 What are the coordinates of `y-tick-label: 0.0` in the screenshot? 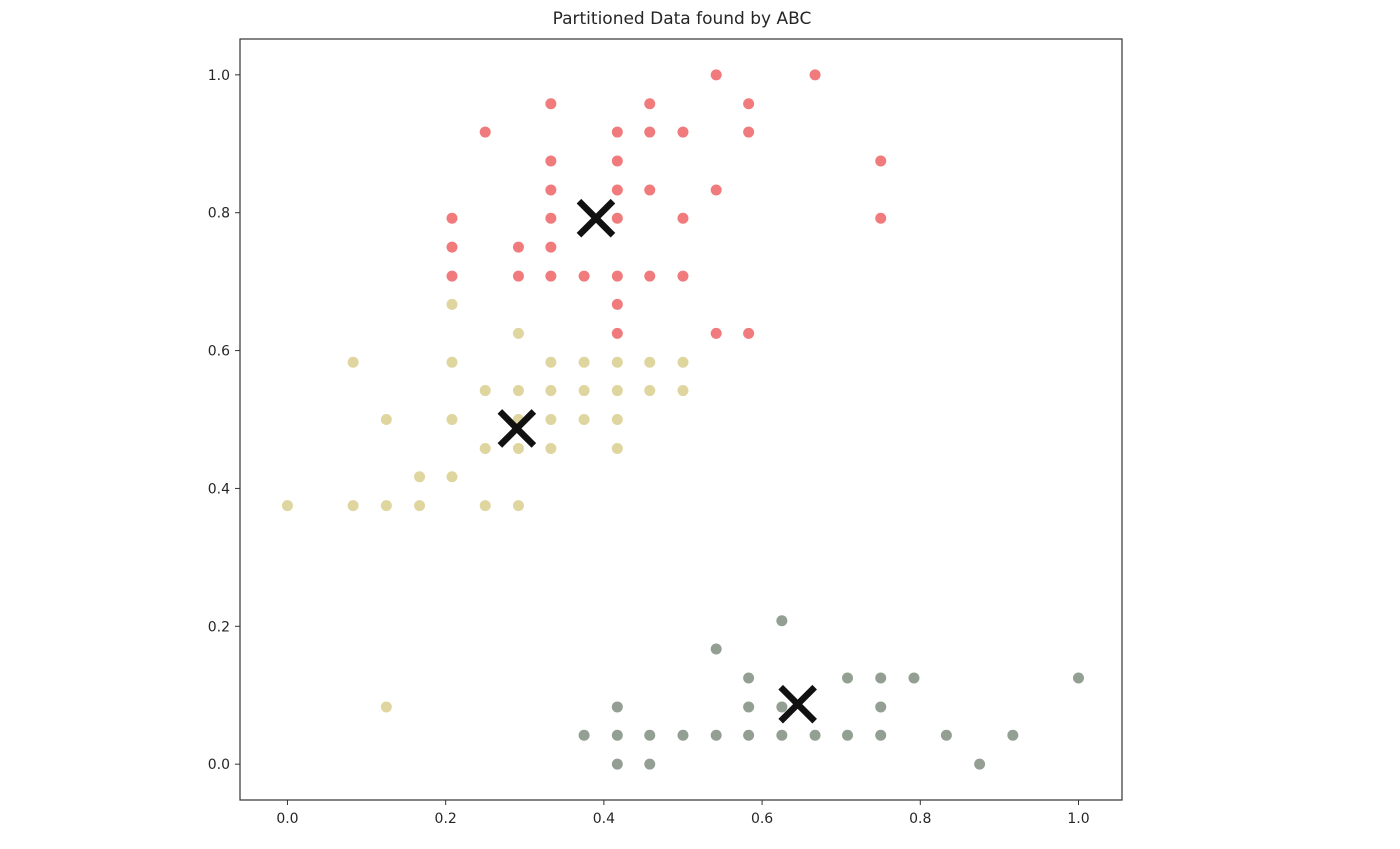 It's located at (219, 765).